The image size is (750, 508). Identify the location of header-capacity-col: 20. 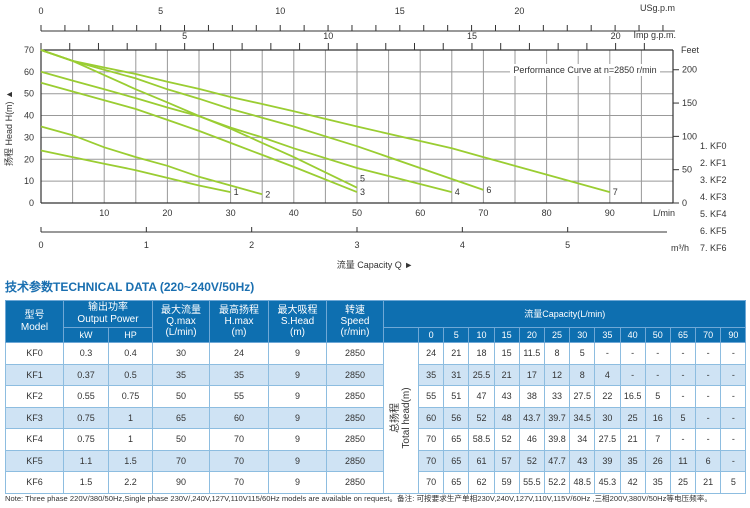
(531, 335).